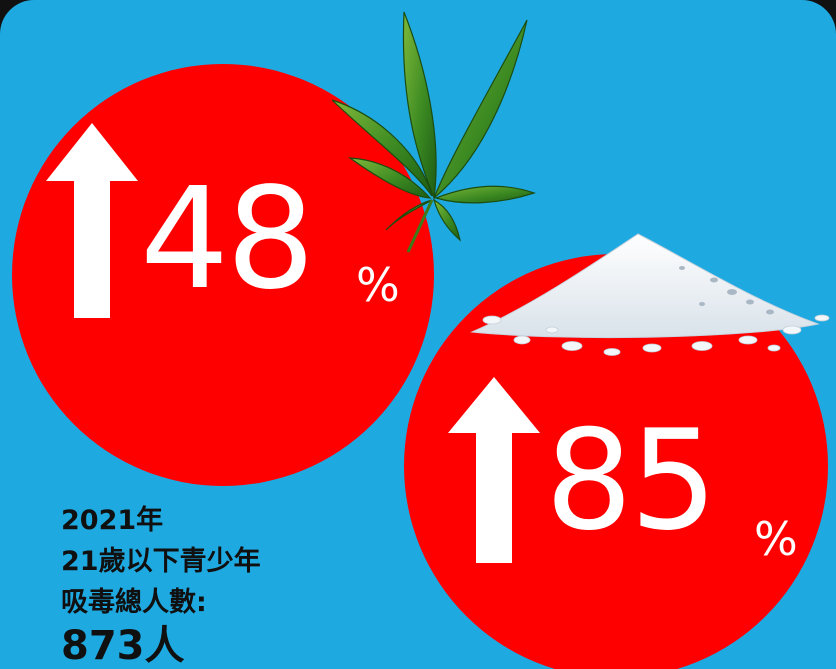 This screenshot has height=669, width=836. What do you see at coordinates (433, 132) in the screenshot?
I see `cannabis-leaf-icon` at bounding box center [433, 132].